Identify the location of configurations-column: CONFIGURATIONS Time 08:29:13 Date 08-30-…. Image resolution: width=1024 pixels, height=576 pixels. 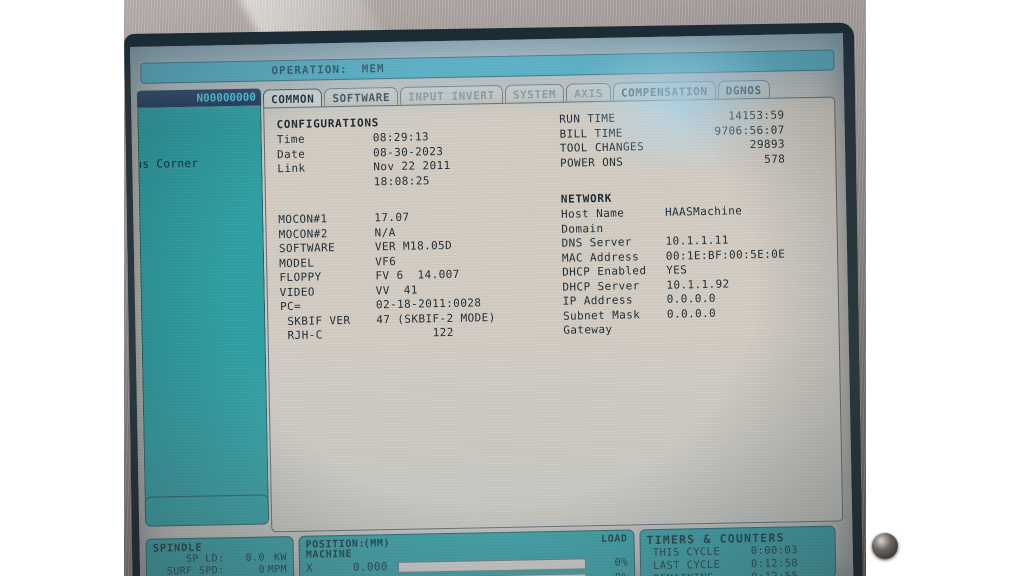
(419, 228).